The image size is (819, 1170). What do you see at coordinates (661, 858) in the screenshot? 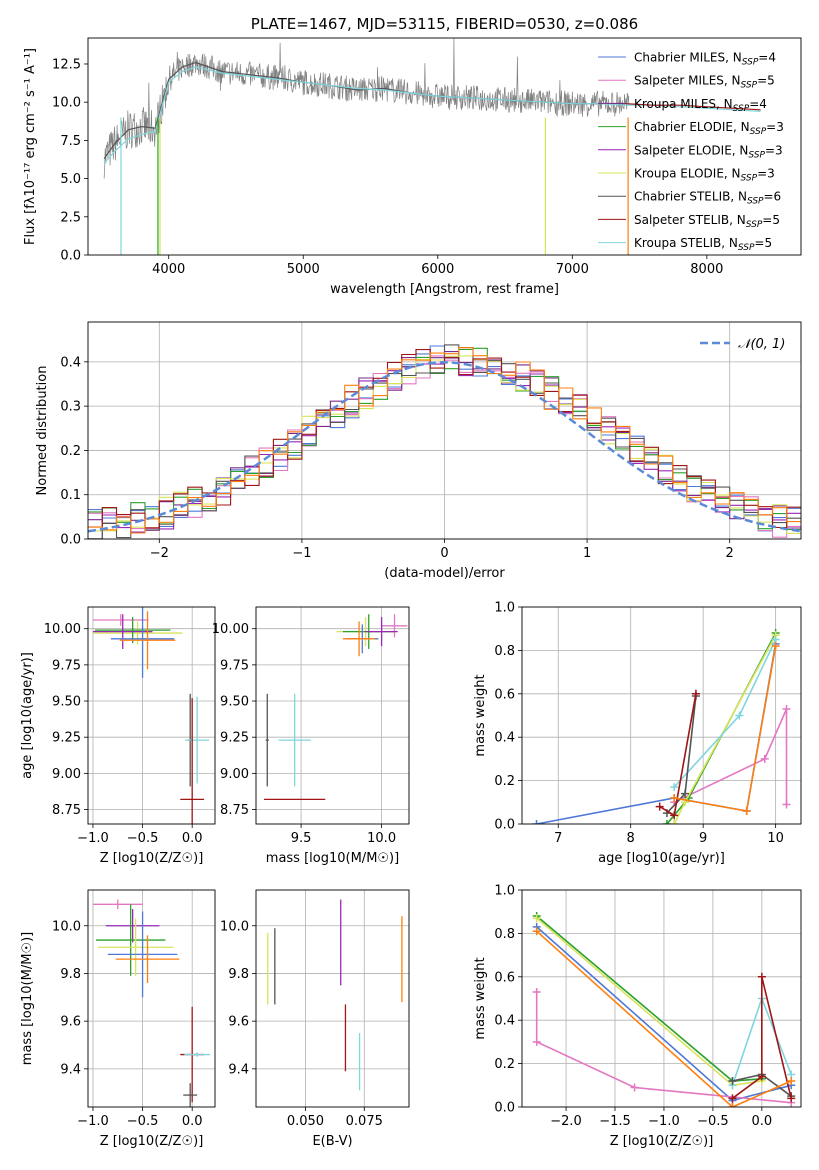
I see `x-axis-label: age [log10(age/yr)]` at bounding box center [661, 858].